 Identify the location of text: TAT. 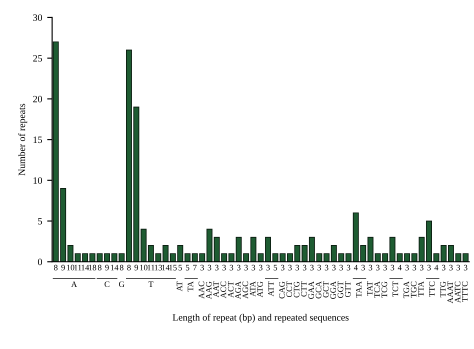
(369, 288).